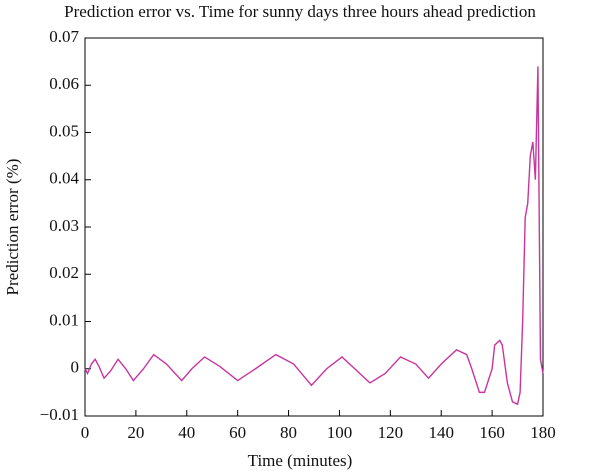  What do you see at coordinates (391, 432) in the screenshot?
I see `x-tick-label: 120` at bounding box center [391, 432].